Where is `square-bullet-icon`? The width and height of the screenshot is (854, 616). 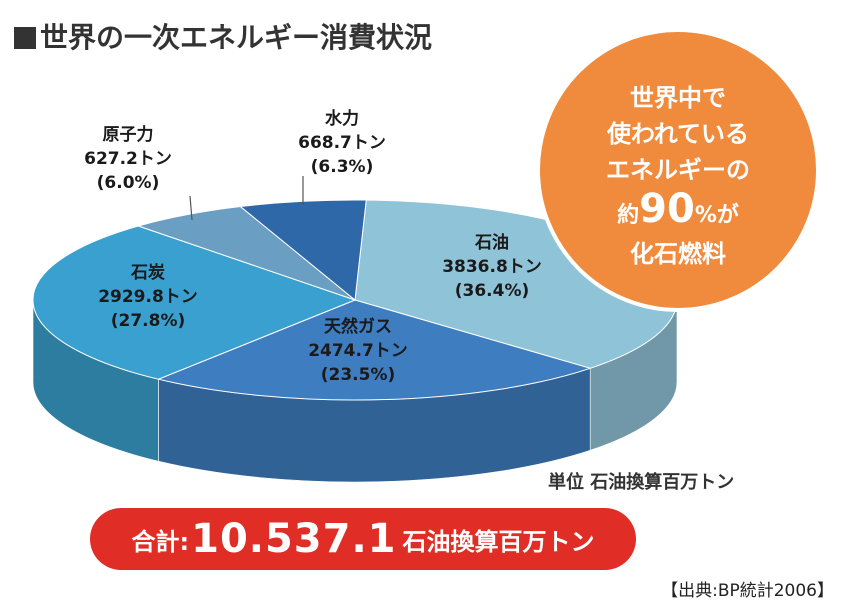 square-bullet-icon is located at coordinates (25, 38).